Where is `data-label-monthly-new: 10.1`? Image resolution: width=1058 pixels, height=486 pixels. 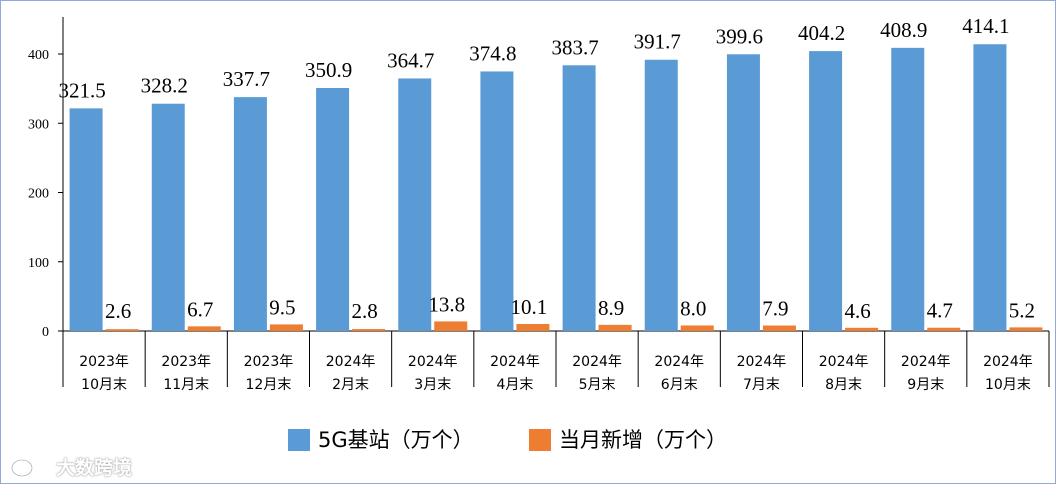
data-label-monthly-new: 10.1 is located at coordinates (529, 307).